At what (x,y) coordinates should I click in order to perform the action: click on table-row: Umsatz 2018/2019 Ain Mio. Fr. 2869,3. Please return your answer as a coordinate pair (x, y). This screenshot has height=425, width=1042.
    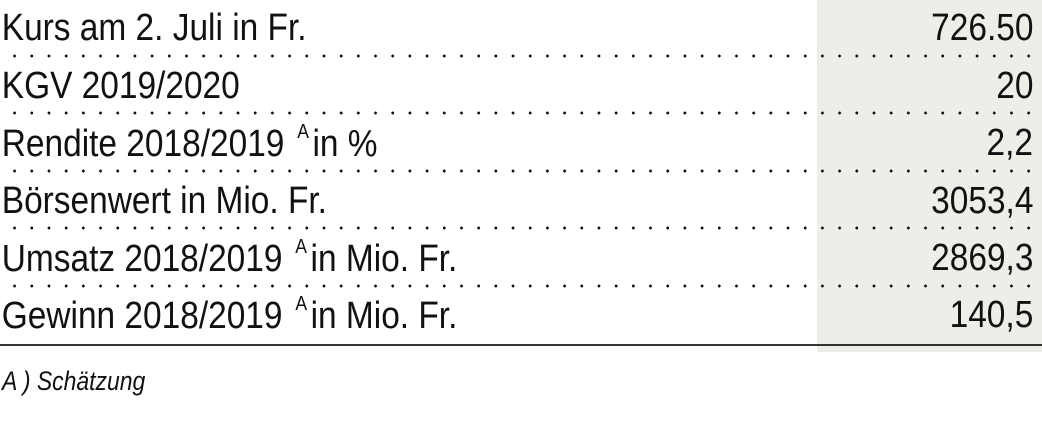
    Looking at the image, I should click on (521, 259).